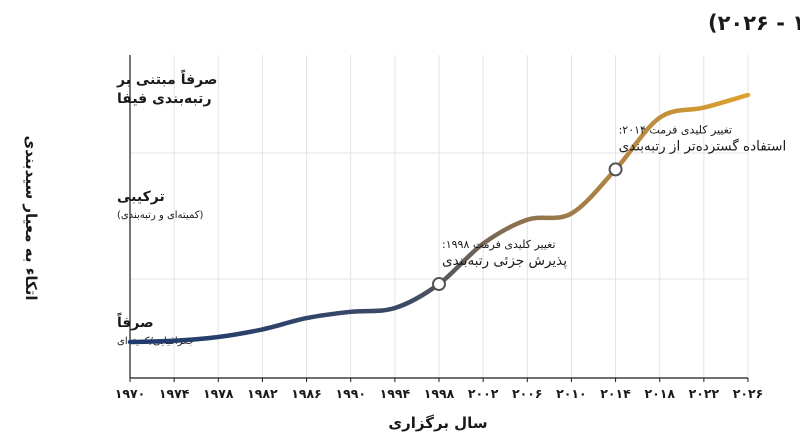 This screenshot has height=447, width=800. I want to click on x-tick-label: ۲۰۰۲, so click(483, 393).